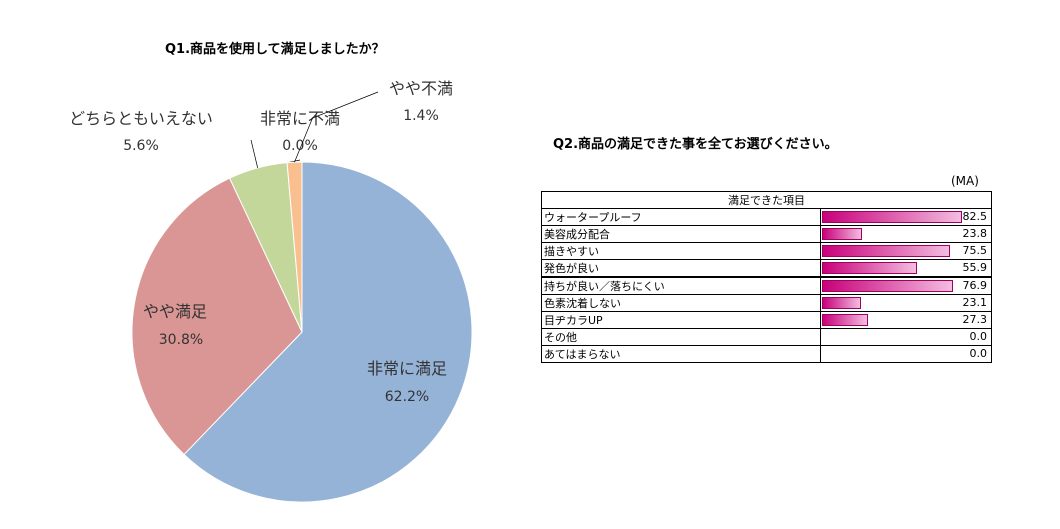  What do you see at coordinates (975, 285) in the screenshot?
I see `bar-value-label: 76.9` at bounding box center [975, 285].